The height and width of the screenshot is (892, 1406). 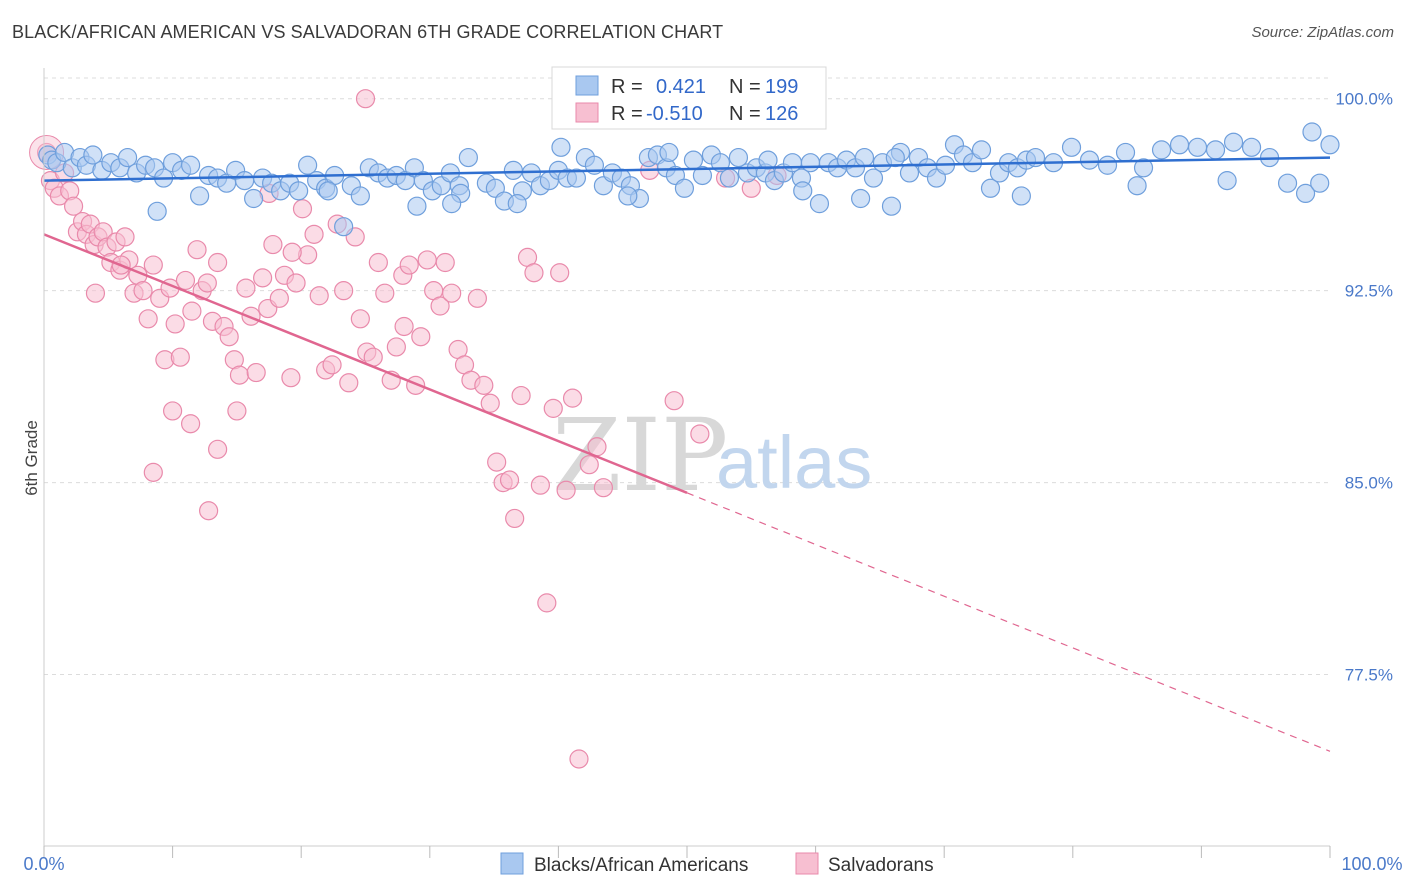 I want to click on watermark-atlas: atlas, so click(x=794, y=462).